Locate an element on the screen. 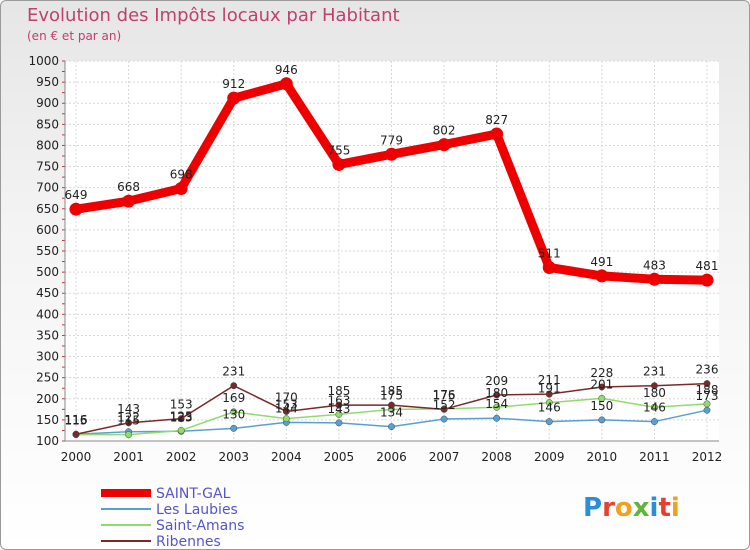 The height and width of the screenshot is (550, 750). y-tick-label: 550 is located at coordinates (47, 251).